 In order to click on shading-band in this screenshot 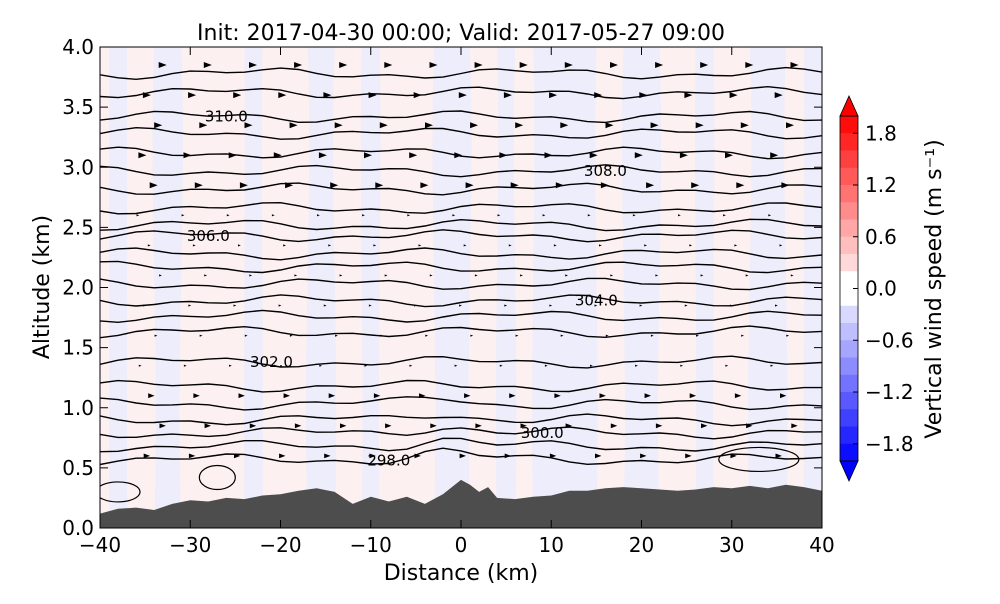, I will do `click(506, 287)`.